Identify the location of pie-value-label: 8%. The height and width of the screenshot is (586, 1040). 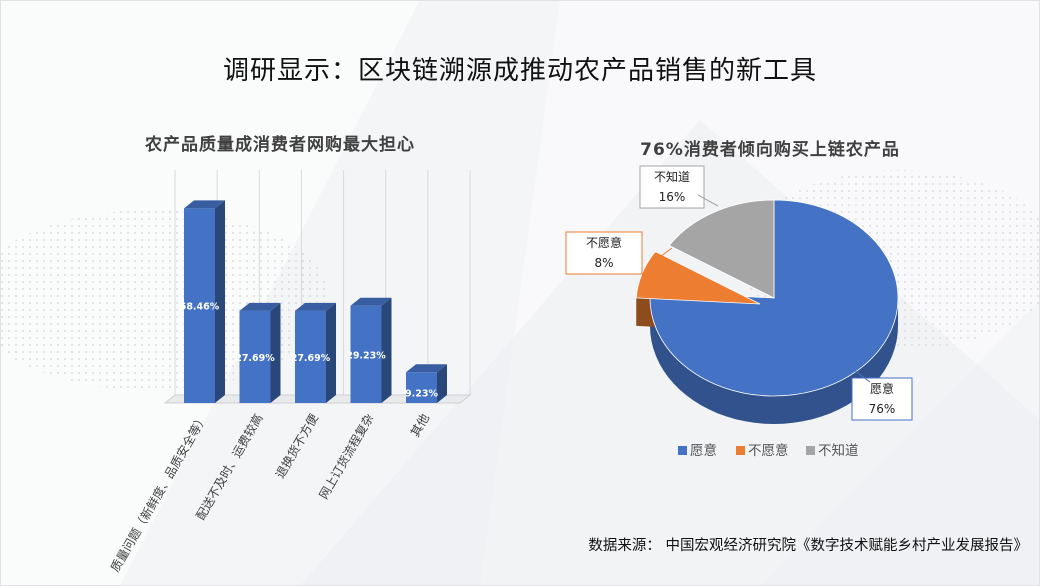
(603, 263).